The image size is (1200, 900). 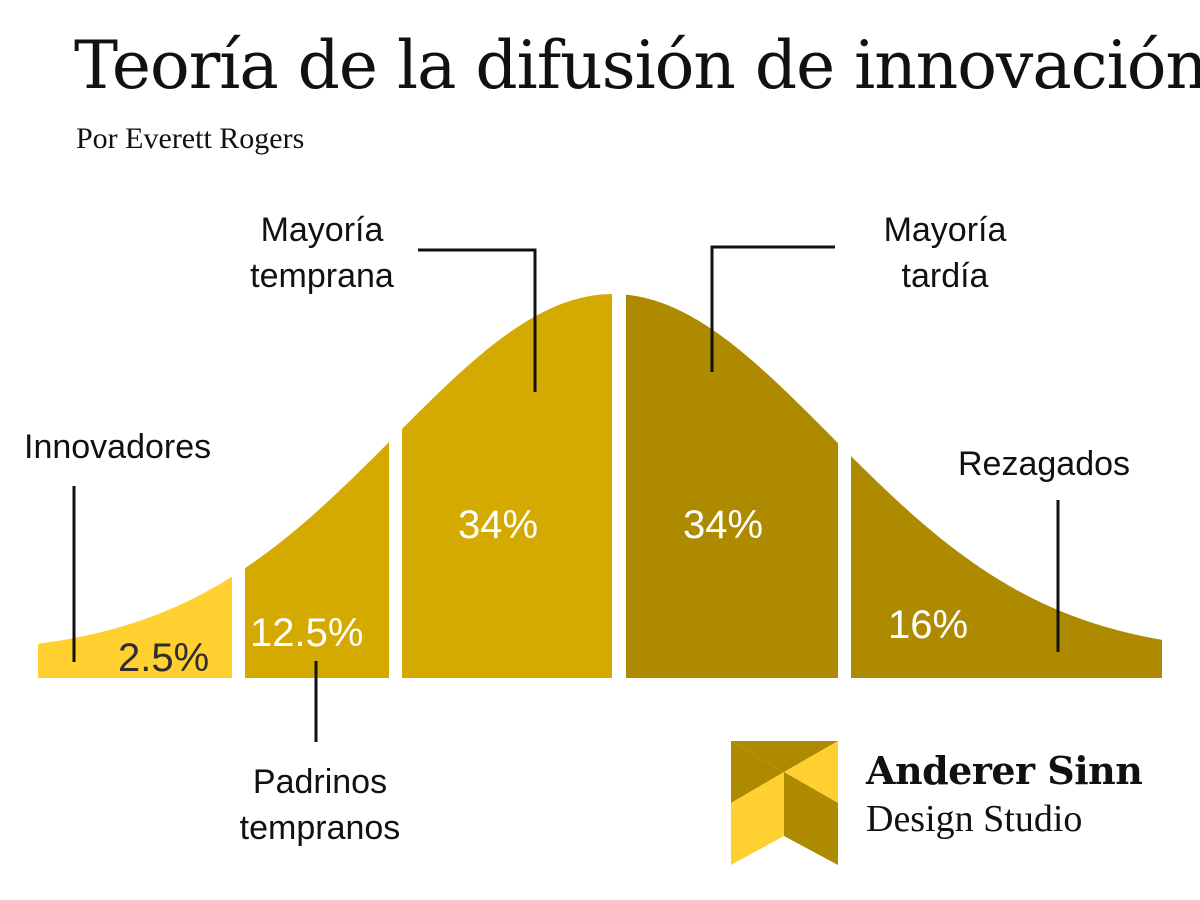 What do you see at coordinates (974, 819) in the screenshot?
I see `brand-tagline: Design Studio` at bounding box center [974, 819].